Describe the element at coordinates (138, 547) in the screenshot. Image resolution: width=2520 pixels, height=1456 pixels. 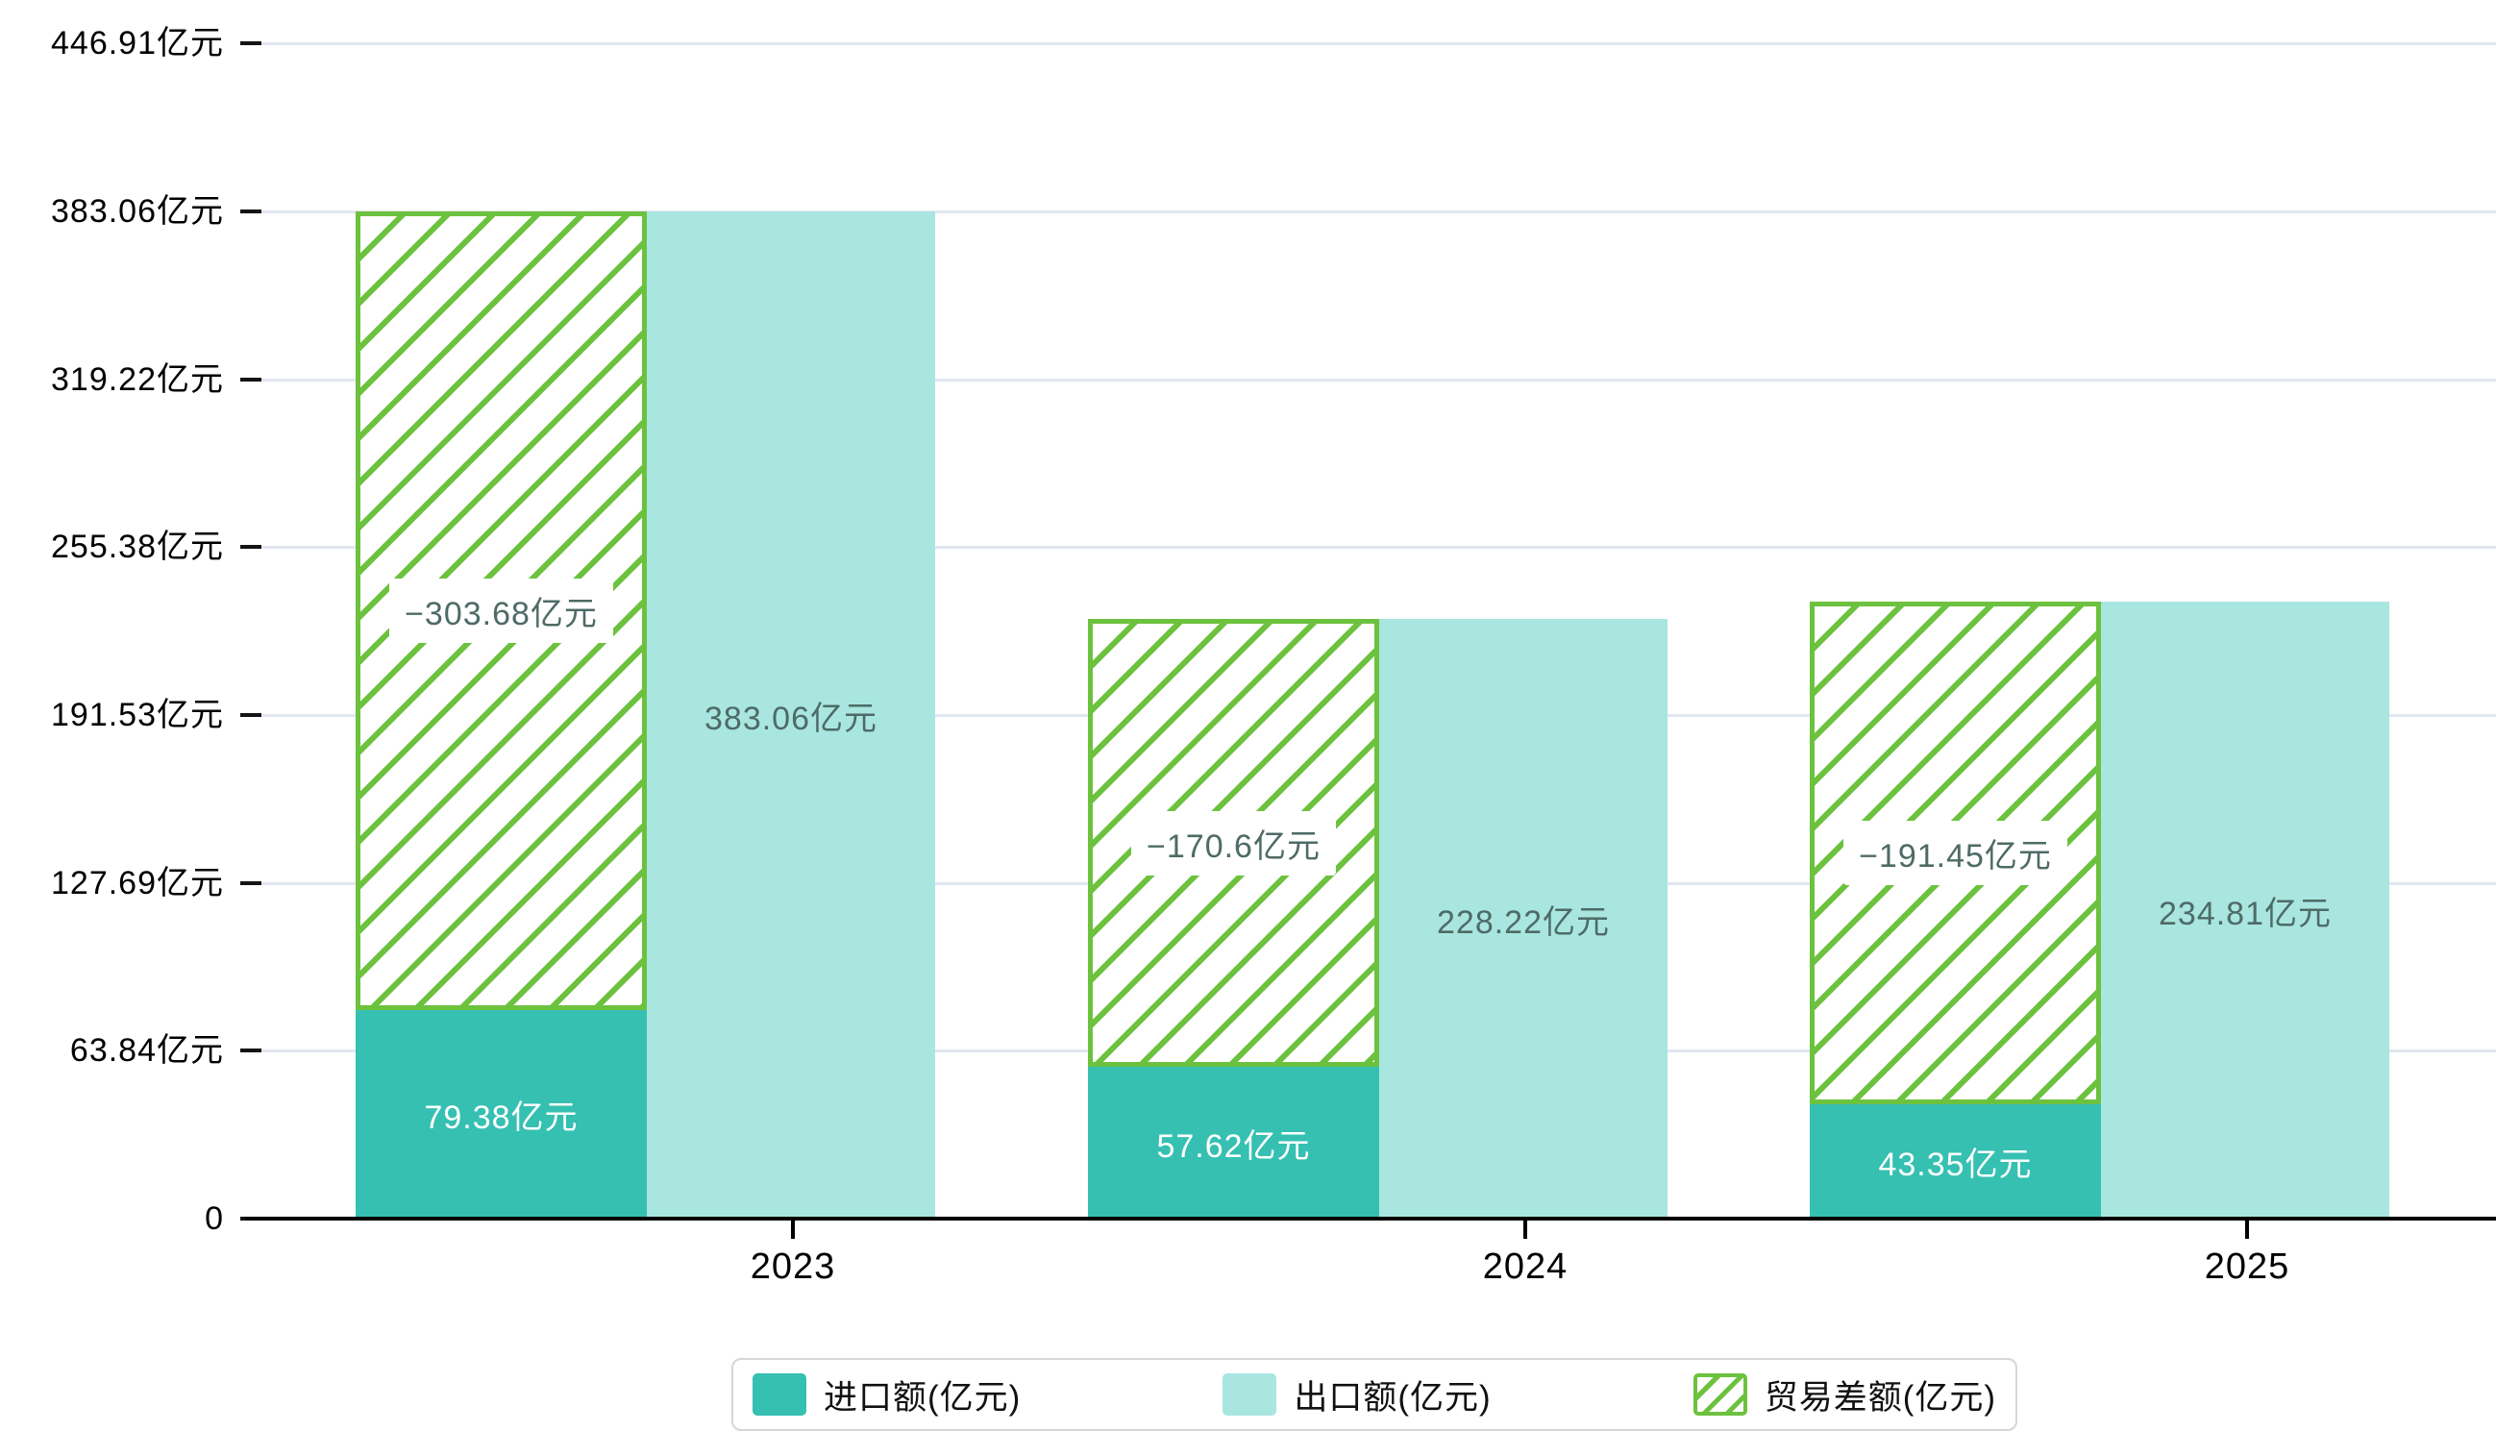
I see `y-axis-label-4: 255.38亿元` at that location.